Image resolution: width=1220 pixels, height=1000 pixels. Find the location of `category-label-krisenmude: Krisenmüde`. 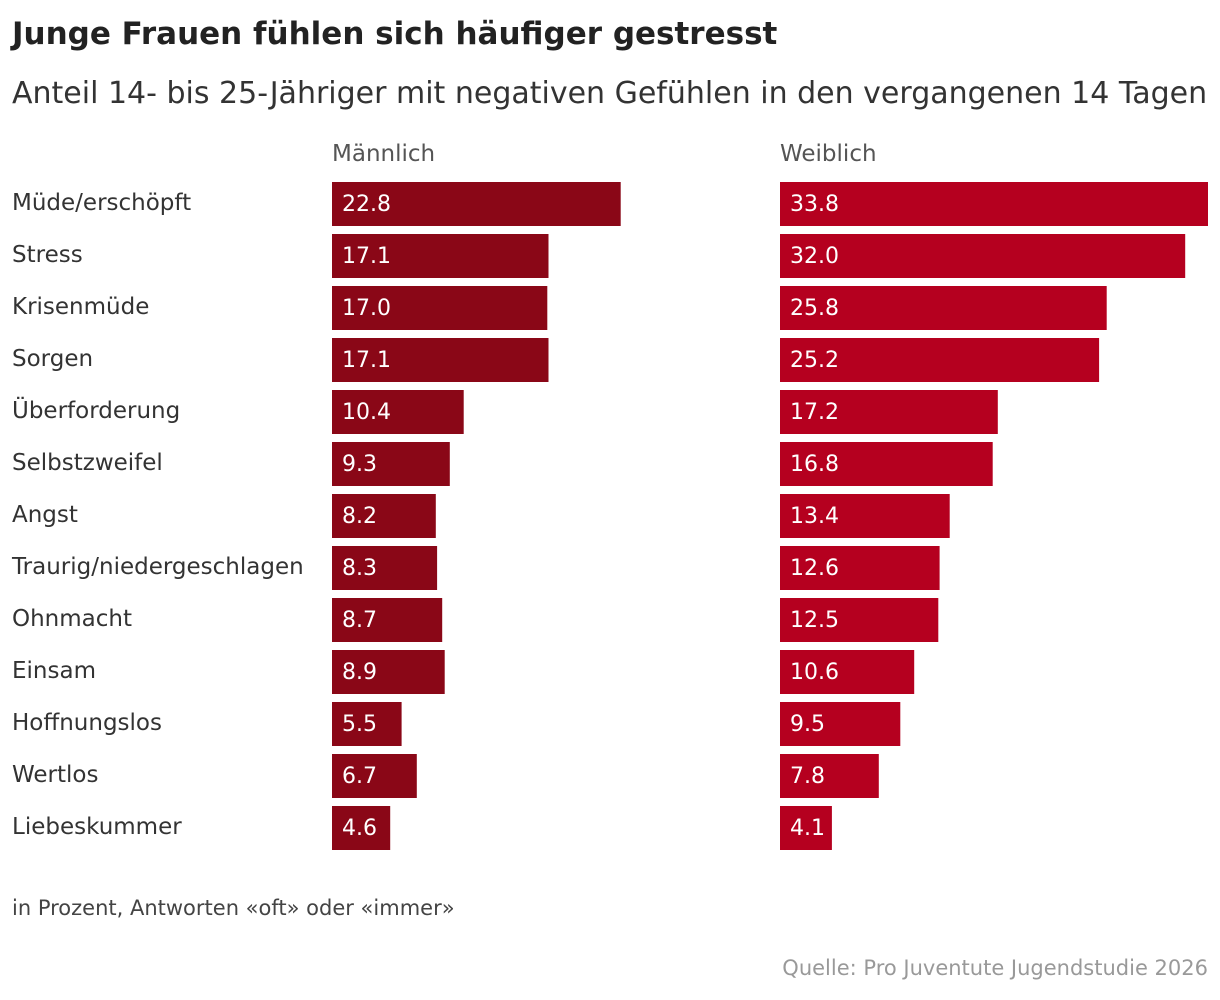

category-label-krisenmude: Krisenmüde is located at coordinates (80, 307).